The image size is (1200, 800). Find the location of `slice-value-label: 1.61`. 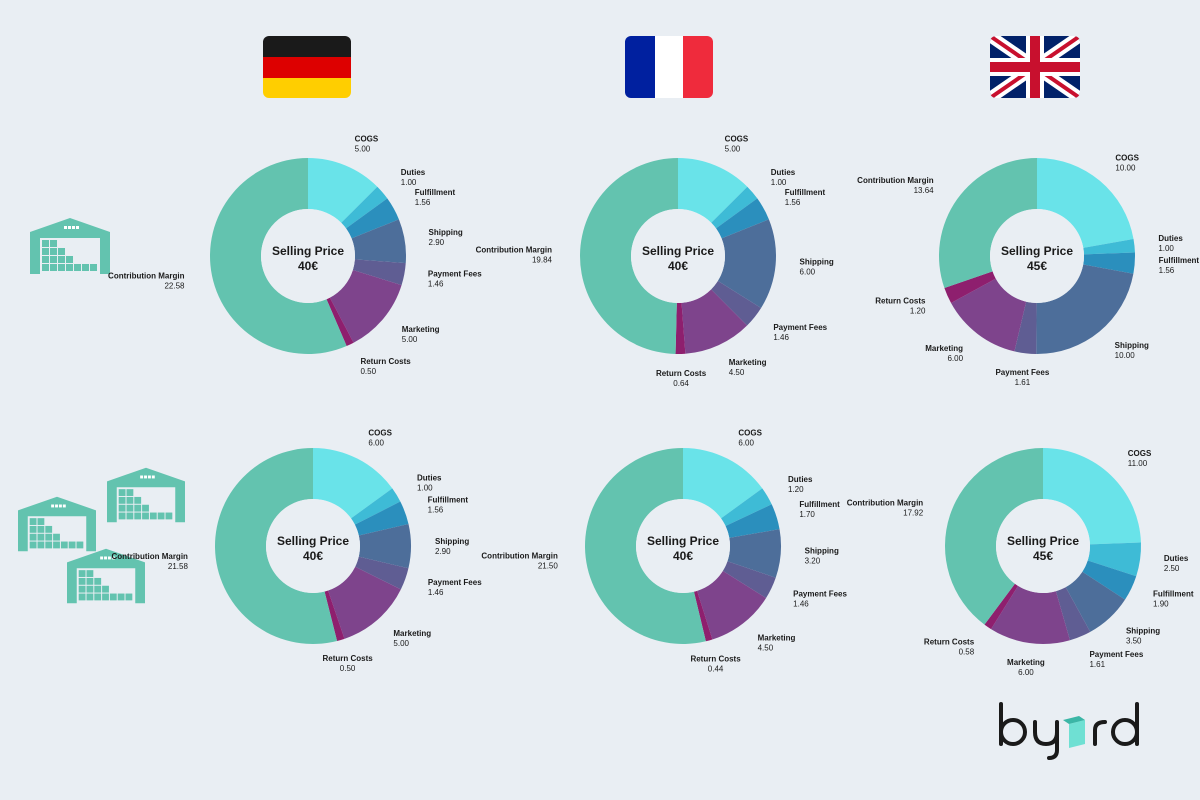

slice-value-label: 1.61 is located at coordinates (1097, 664).